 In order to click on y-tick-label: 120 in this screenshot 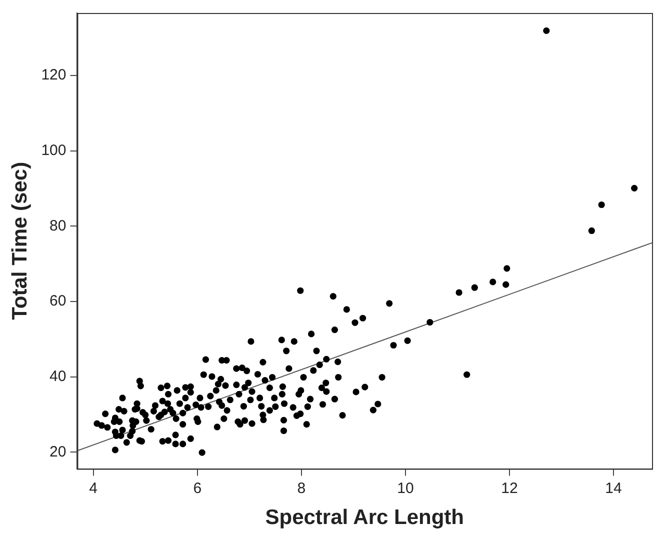, I will do `click(53, 75)`.